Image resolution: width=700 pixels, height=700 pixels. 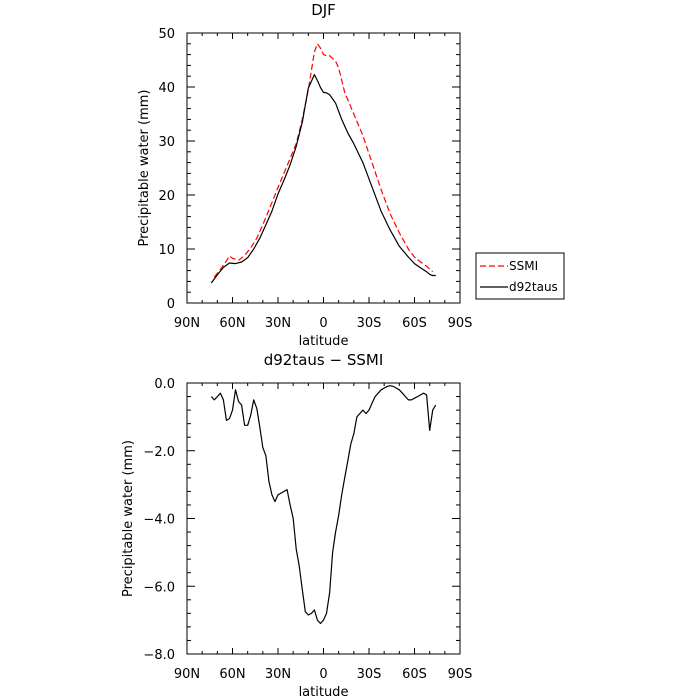 What do you see at coordinates (166, 142) in the screenshot?
I see `y-tick-label: 30` at bounding box center [166, 142].